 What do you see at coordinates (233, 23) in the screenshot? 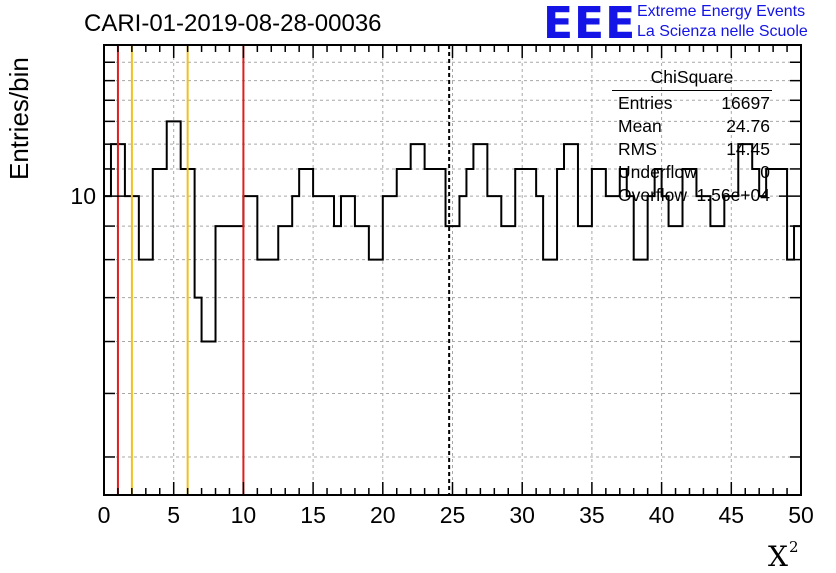
I see `chart-title: CARI-01-2019-08-28-00036` at bounding box center [233, 23].